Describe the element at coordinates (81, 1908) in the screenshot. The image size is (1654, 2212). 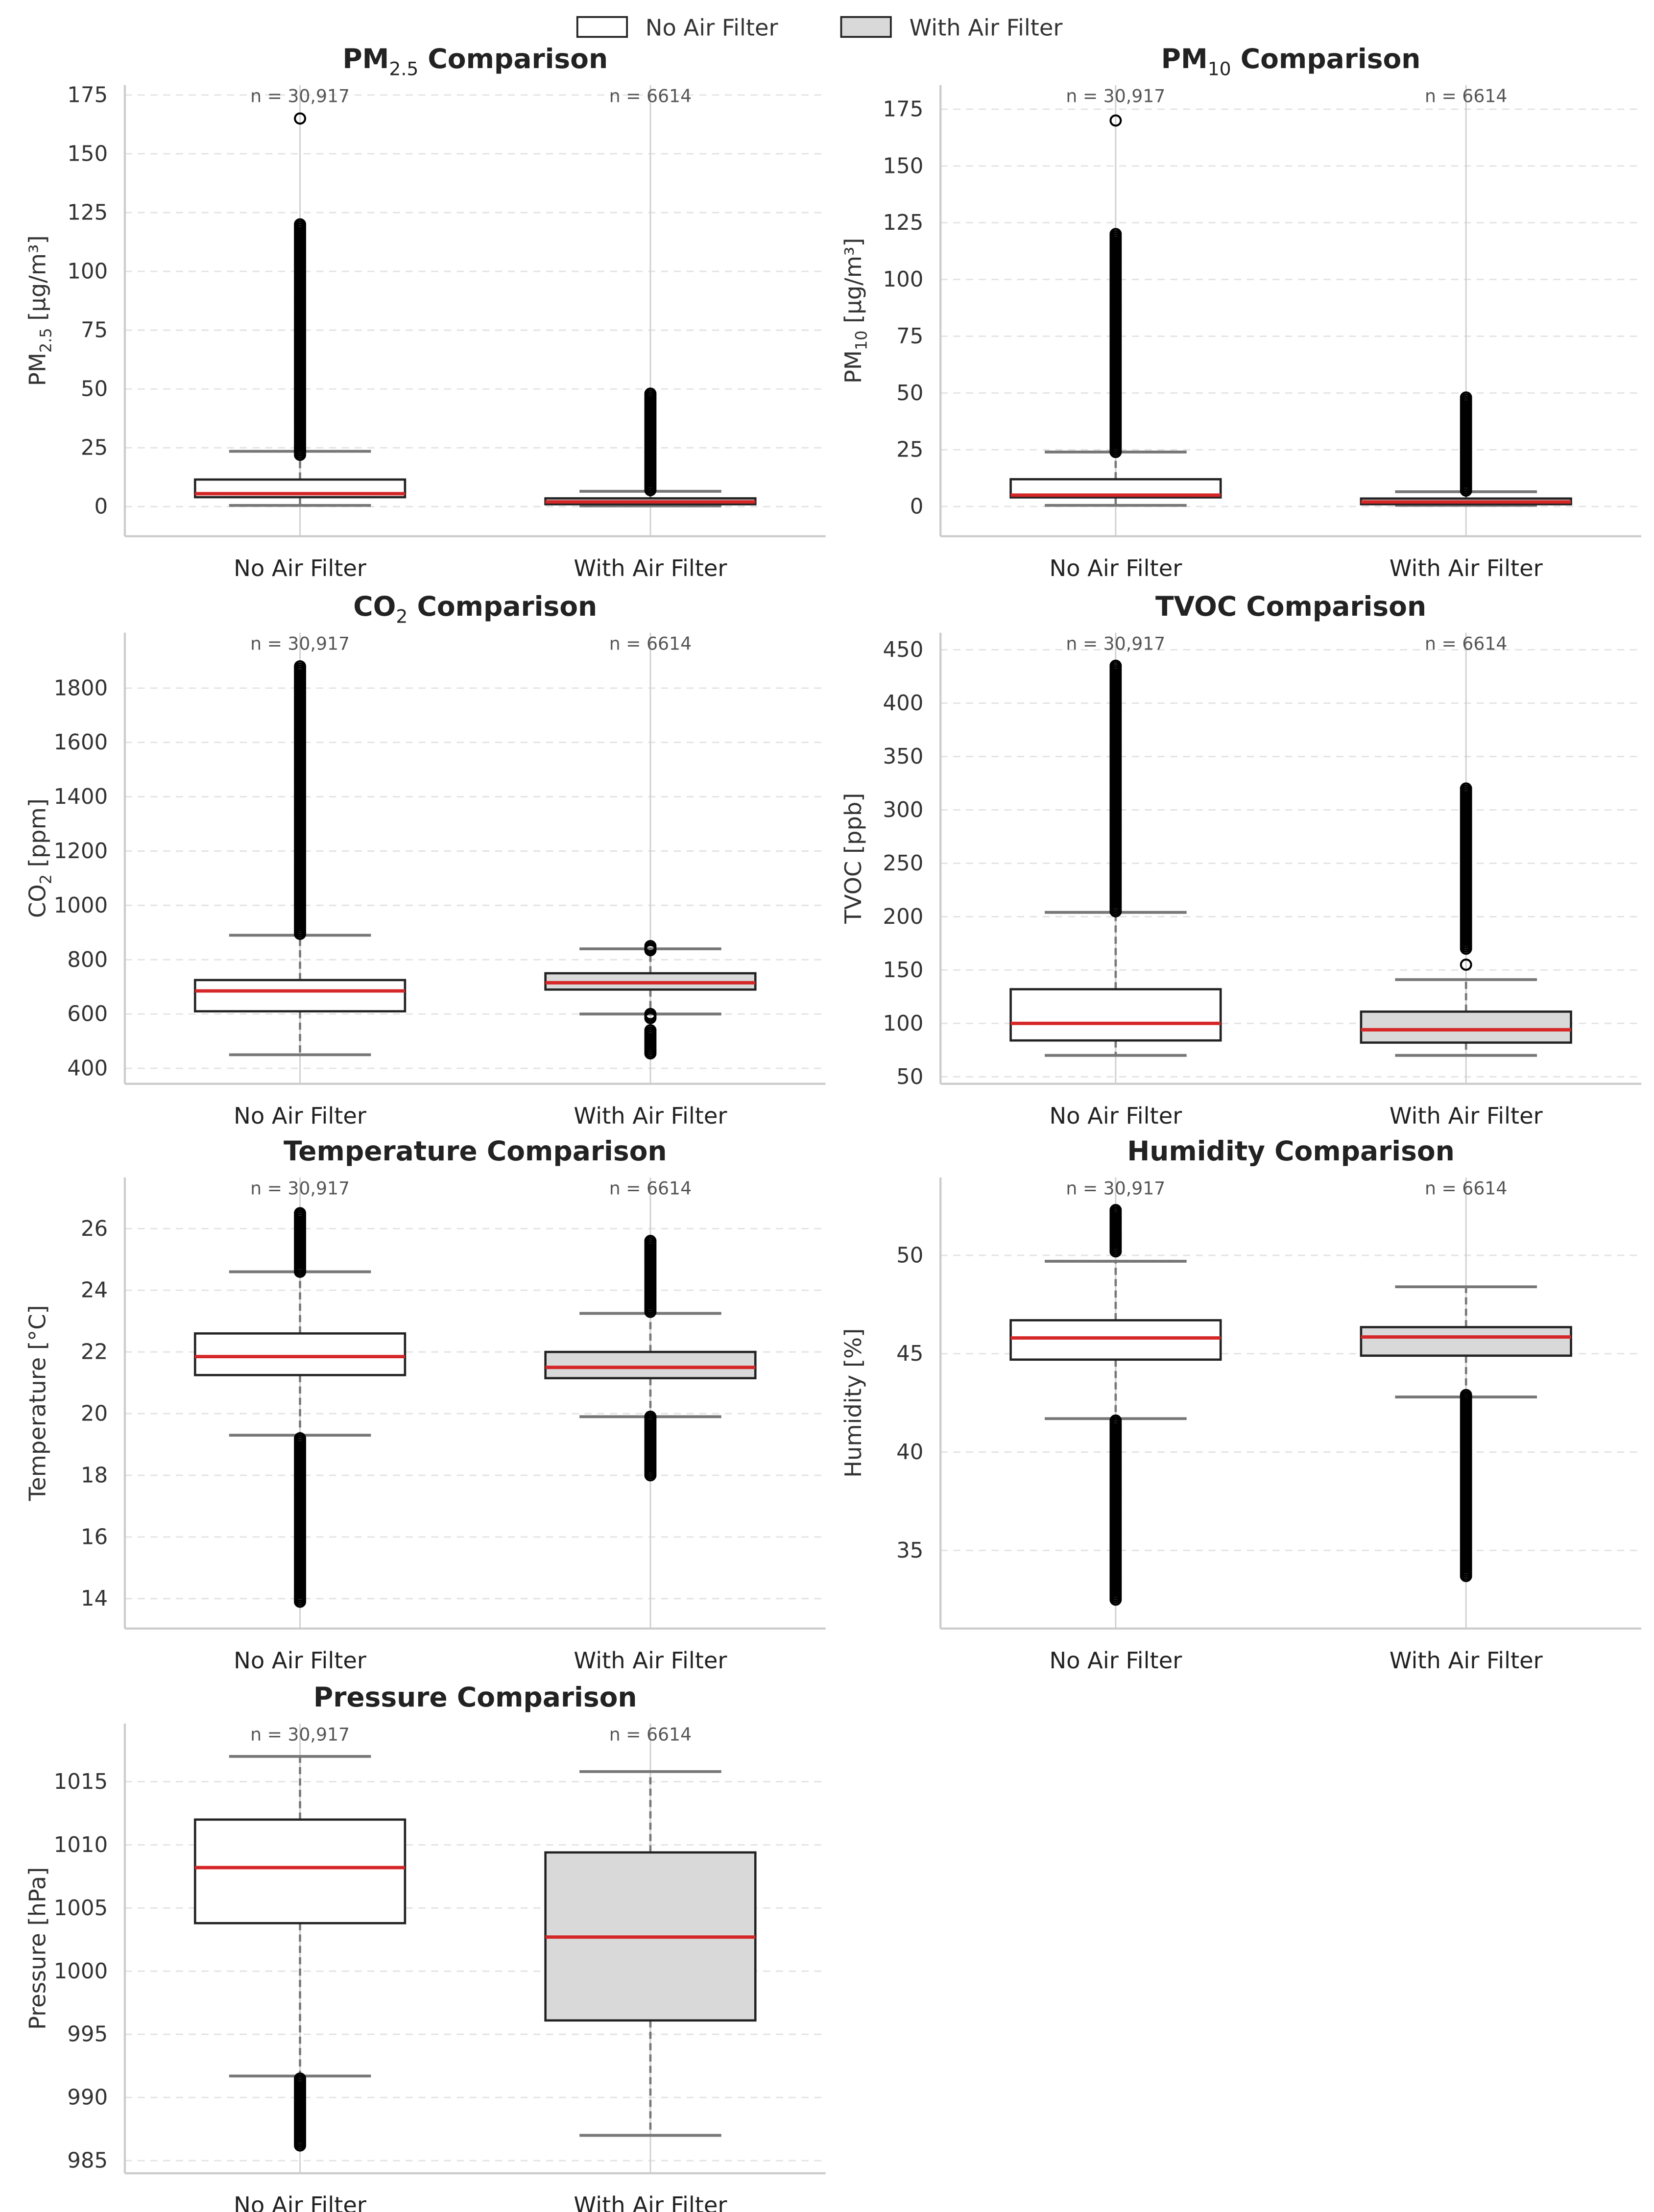
I see `y-tick-label: 1005` at that location.